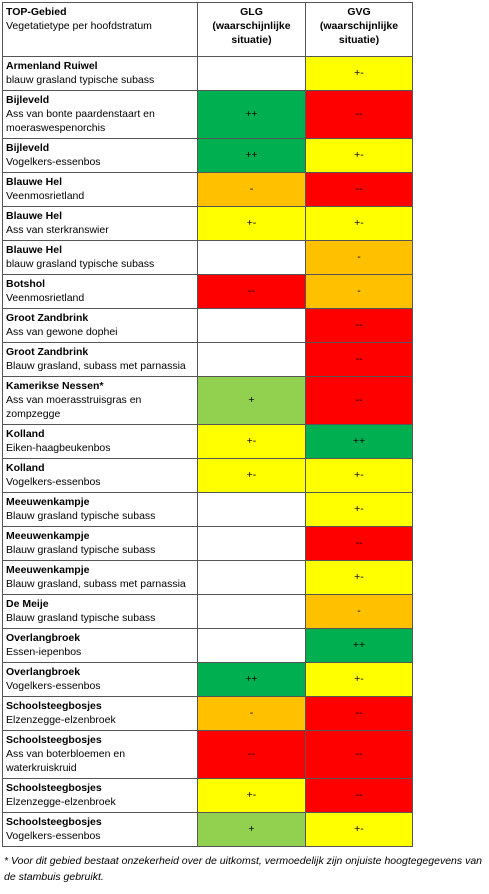 This screenshot has width=489, height=894. I want to click on table-row: Bijleveld Vogelkers-essenbos ++ +-, so click(207, 155).